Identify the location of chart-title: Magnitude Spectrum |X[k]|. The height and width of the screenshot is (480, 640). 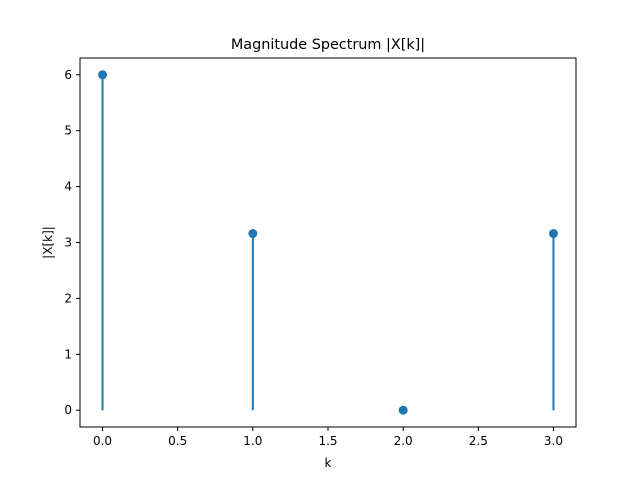
(328, 45).